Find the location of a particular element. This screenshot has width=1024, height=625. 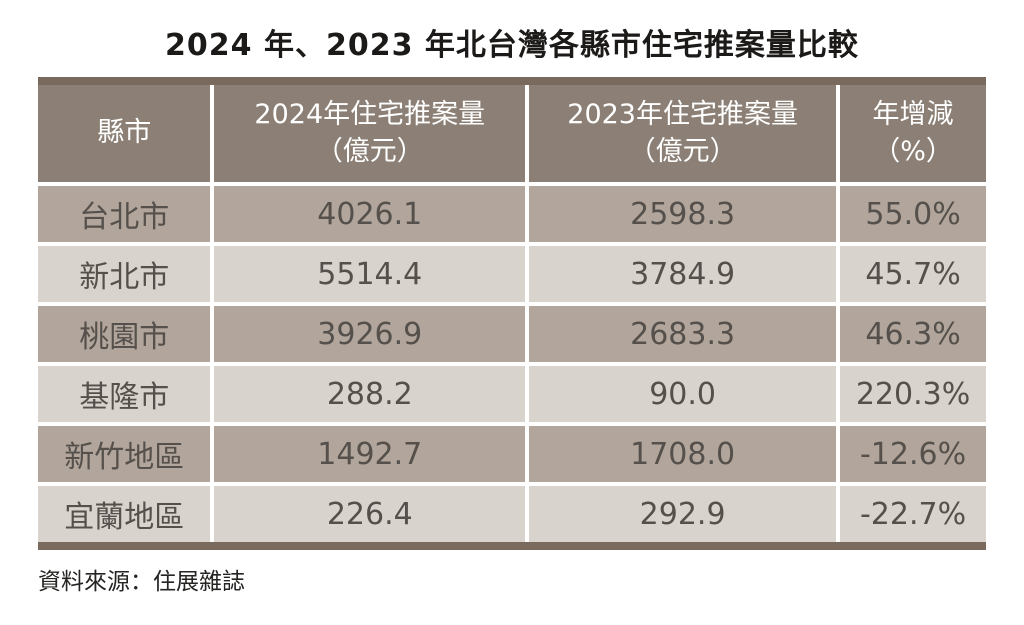

cell-city: 新竹地區 is located at coordinates (126, 454).